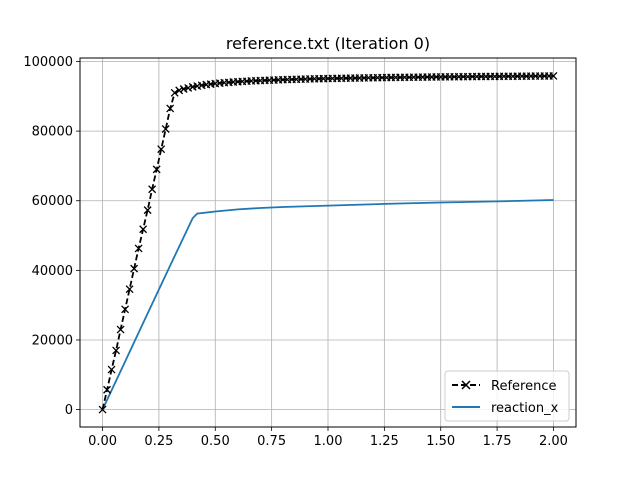 This screenshot has width=640, height=484. I want to click on y-tick-label: 60000, so click(52, 201).